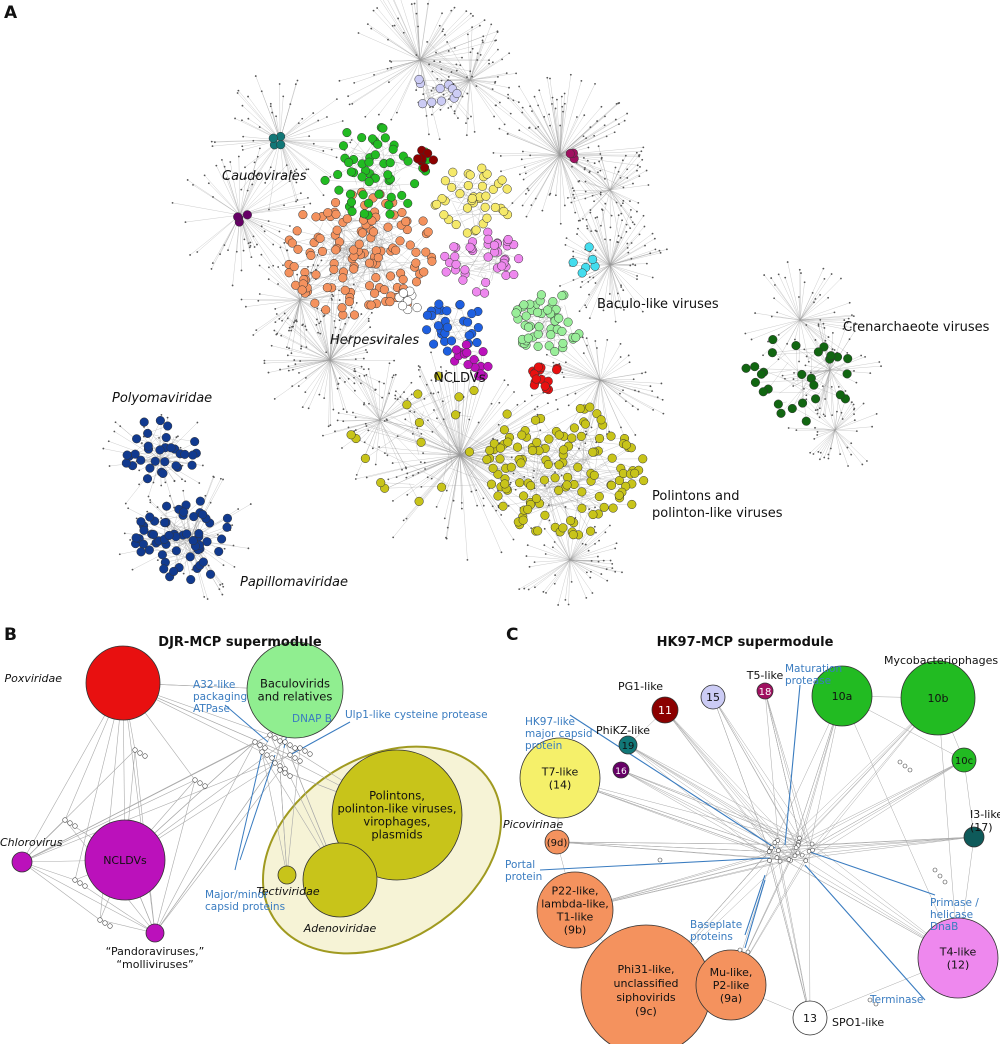  Describe the element at coordinates (628, 746) in the screenshot. I see `label: 19` at that location.